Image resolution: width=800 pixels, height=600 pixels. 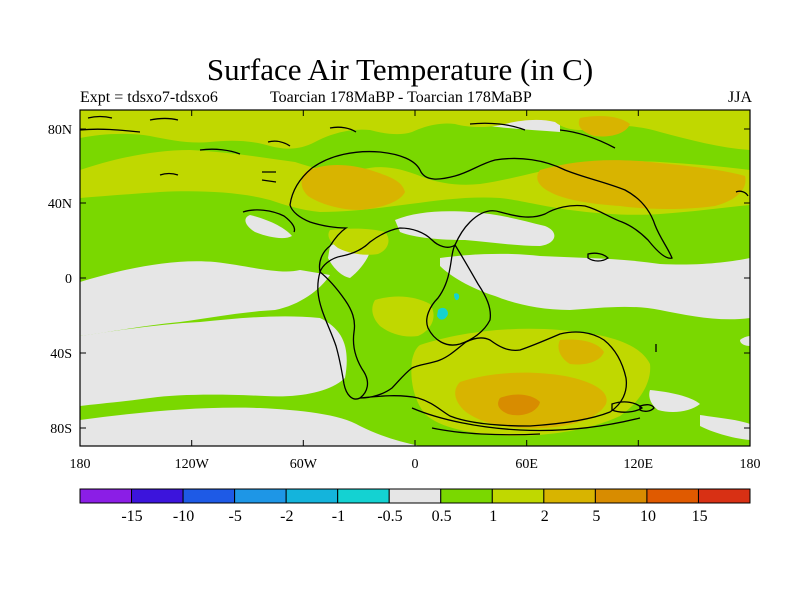 I want to click on x-tick-label: 0, so click(x=415, y=464).